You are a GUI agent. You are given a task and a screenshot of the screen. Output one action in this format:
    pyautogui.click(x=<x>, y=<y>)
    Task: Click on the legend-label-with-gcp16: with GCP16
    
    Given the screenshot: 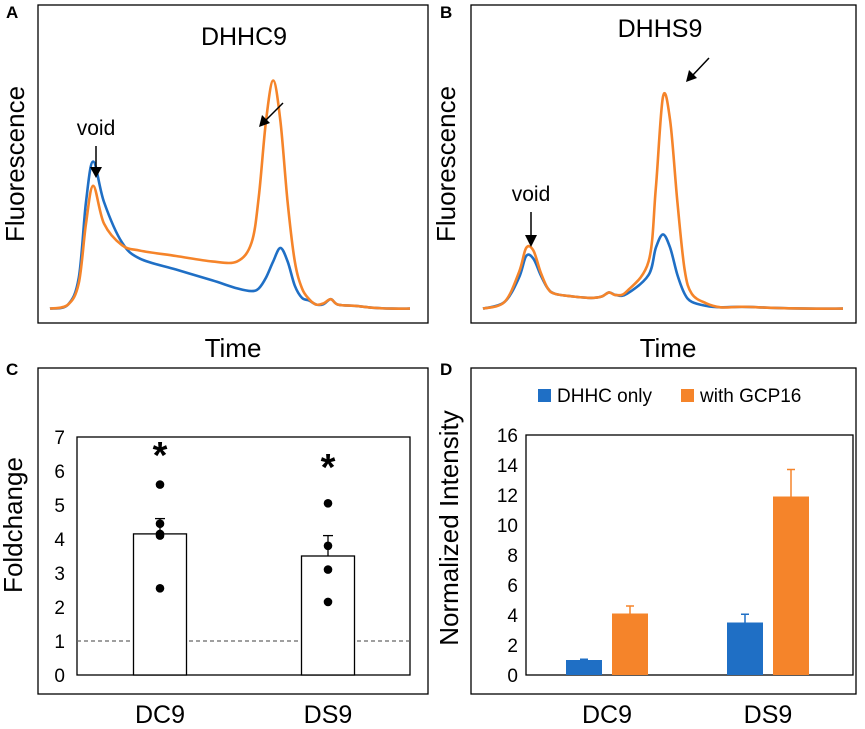 What is the action you would take?
    pyautogui.click(x=750, y=396)
    